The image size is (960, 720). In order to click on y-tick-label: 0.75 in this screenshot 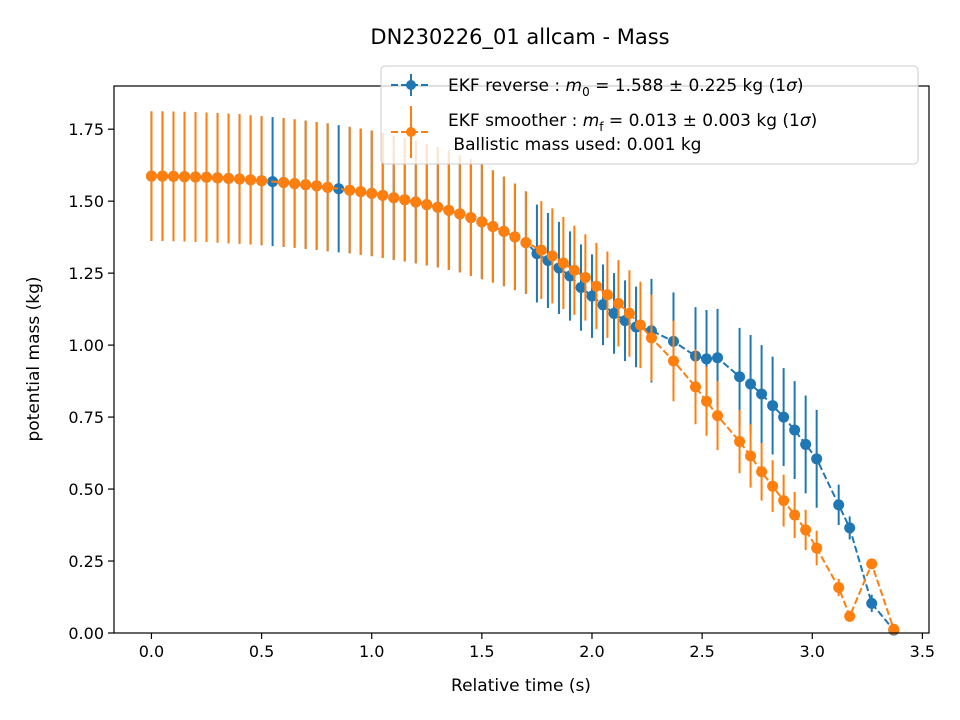, I will do `click(86, 417)`.